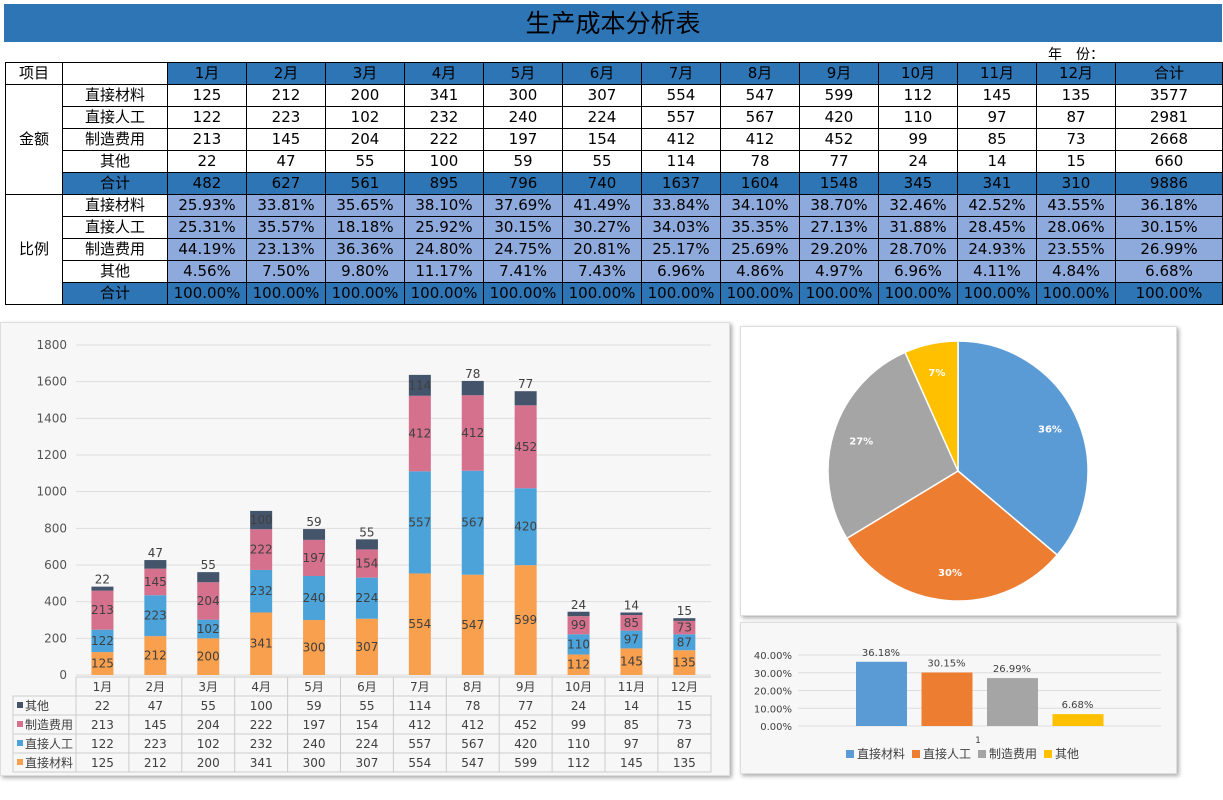 The width and height of the screenshot is (1223, 800). Describe the element at coordinates (362, 734) in the screenshot. I see `table-border` at that location.